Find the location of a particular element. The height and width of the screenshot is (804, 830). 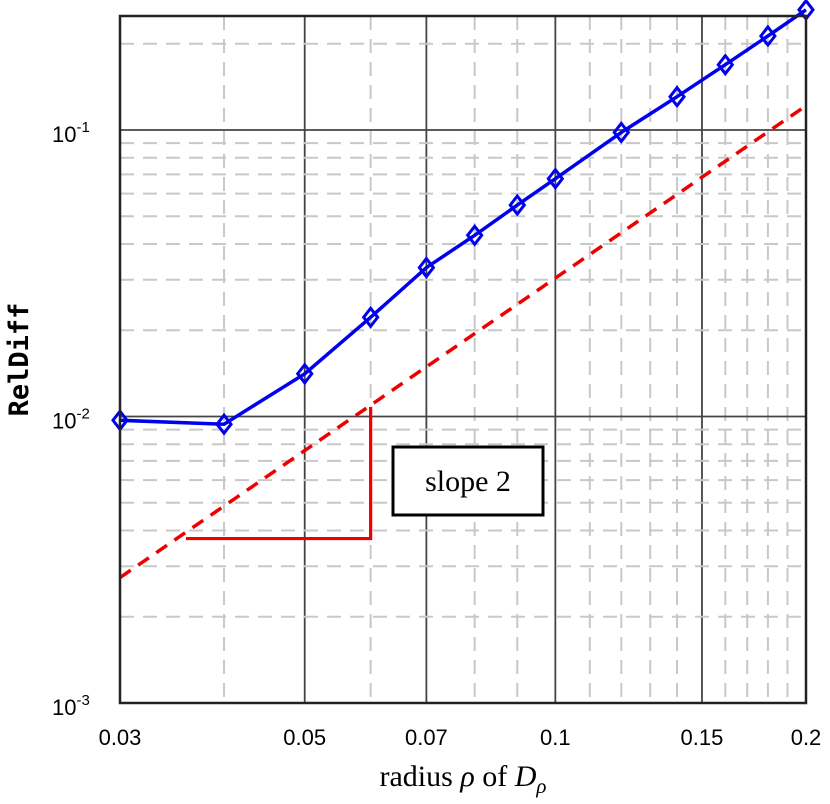

y-axis-label: RelDiff is located at coordinates (19, 360).